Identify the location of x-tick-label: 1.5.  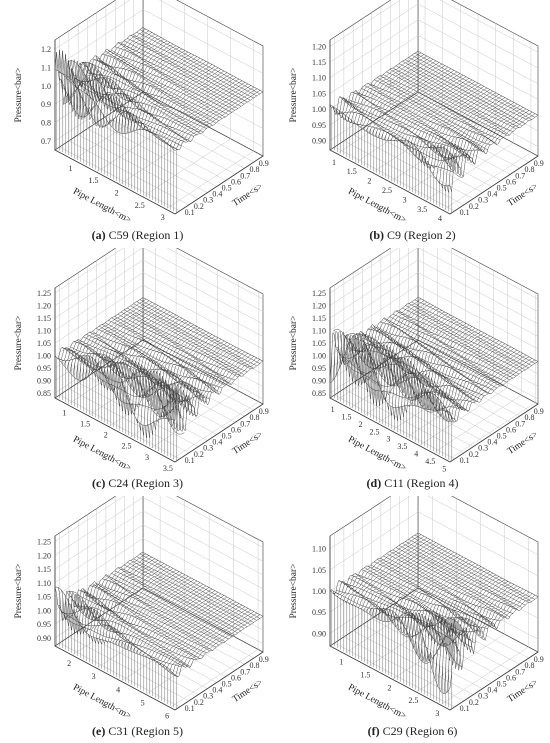
(85, 424).